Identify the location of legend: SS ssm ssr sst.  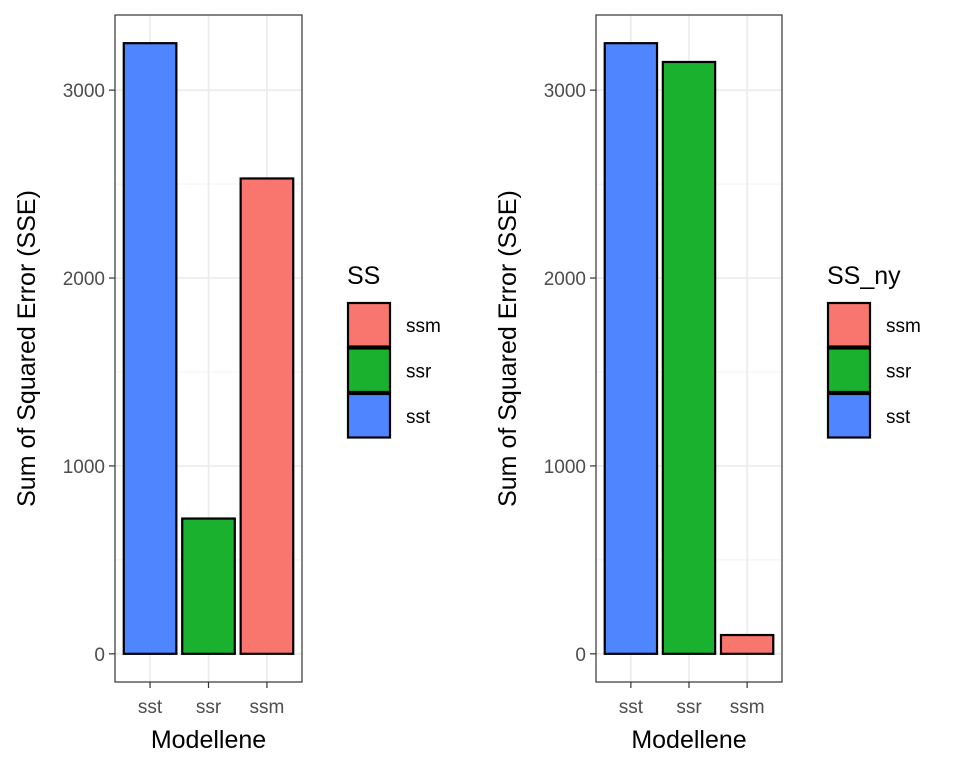
(393, 350).